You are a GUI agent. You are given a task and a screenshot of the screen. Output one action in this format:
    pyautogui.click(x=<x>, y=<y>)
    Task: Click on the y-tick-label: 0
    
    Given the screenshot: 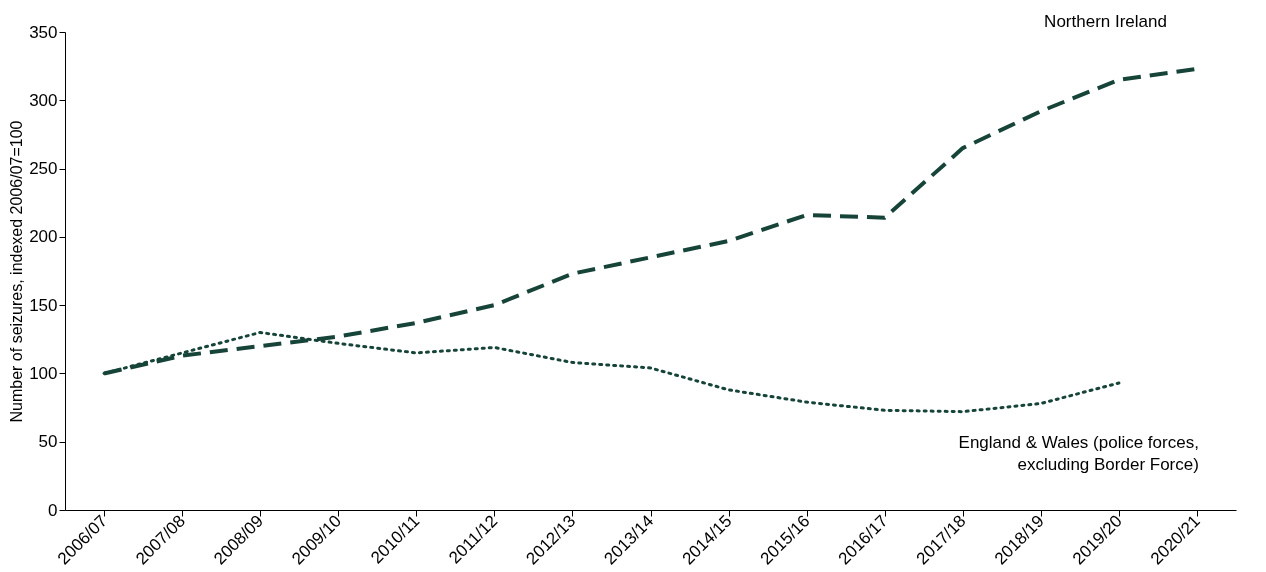 What is the action you would take?
    pyautogui.click(x=53, y=510)
    